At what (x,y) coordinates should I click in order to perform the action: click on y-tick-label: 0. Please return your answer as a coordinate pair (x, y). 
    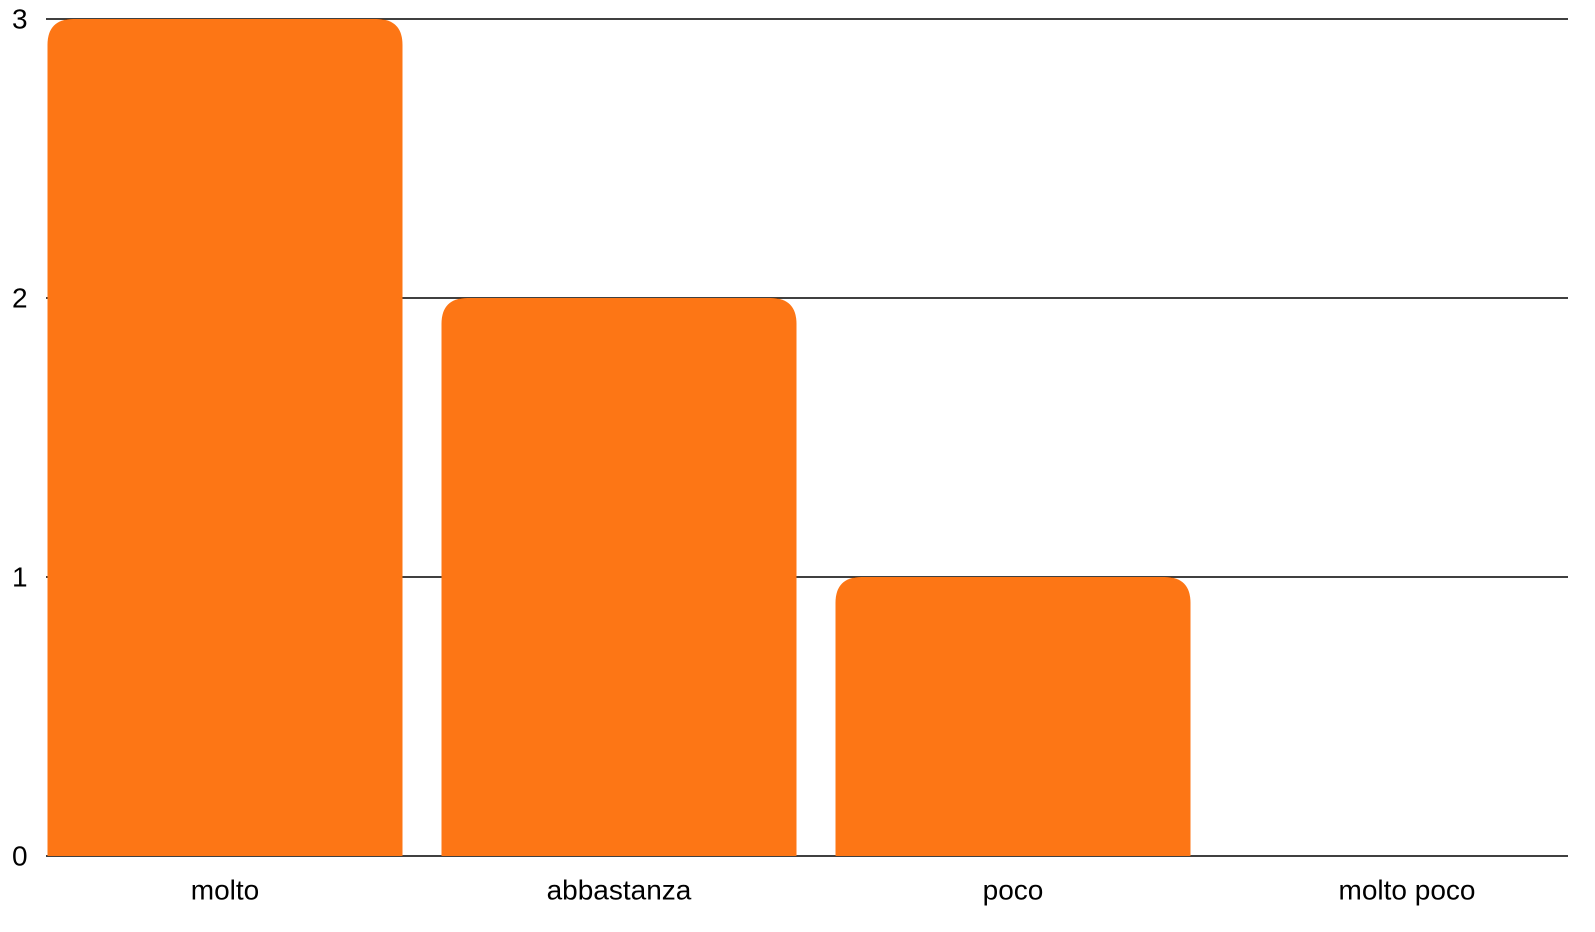
    Looking at the image, I should click on (20, 855).